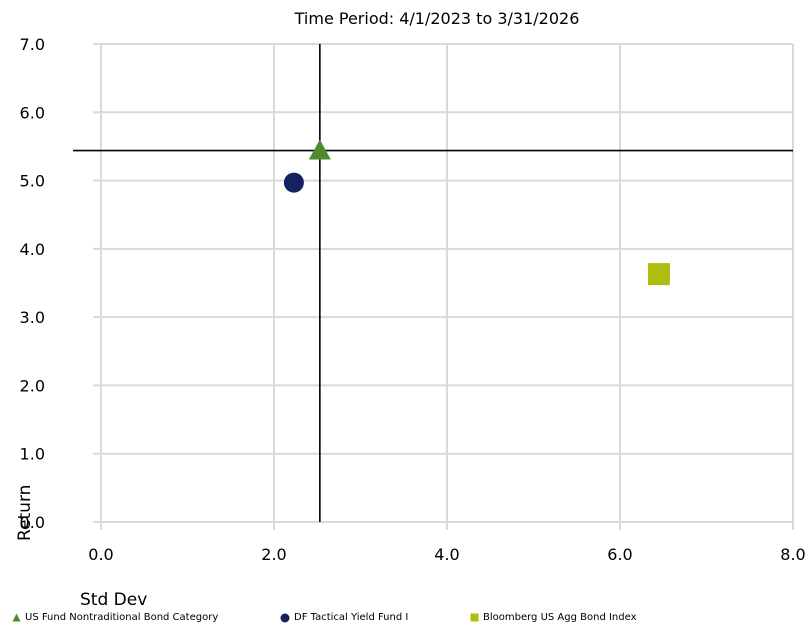 This screenshot has height=631, width=811. What do you see at coordinates (32, 249) in the screenshot?
I see `y-tick-label: 4.0` at bounding box center [32, 249].